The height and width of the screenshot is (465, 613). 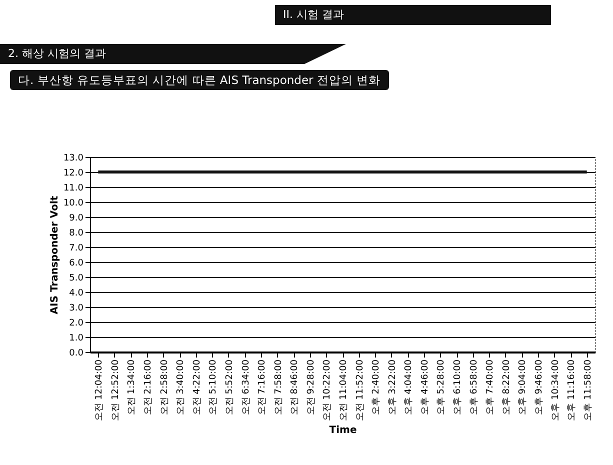 I want to click on y-tick-label: 2.0, so click(x=76, y=323).